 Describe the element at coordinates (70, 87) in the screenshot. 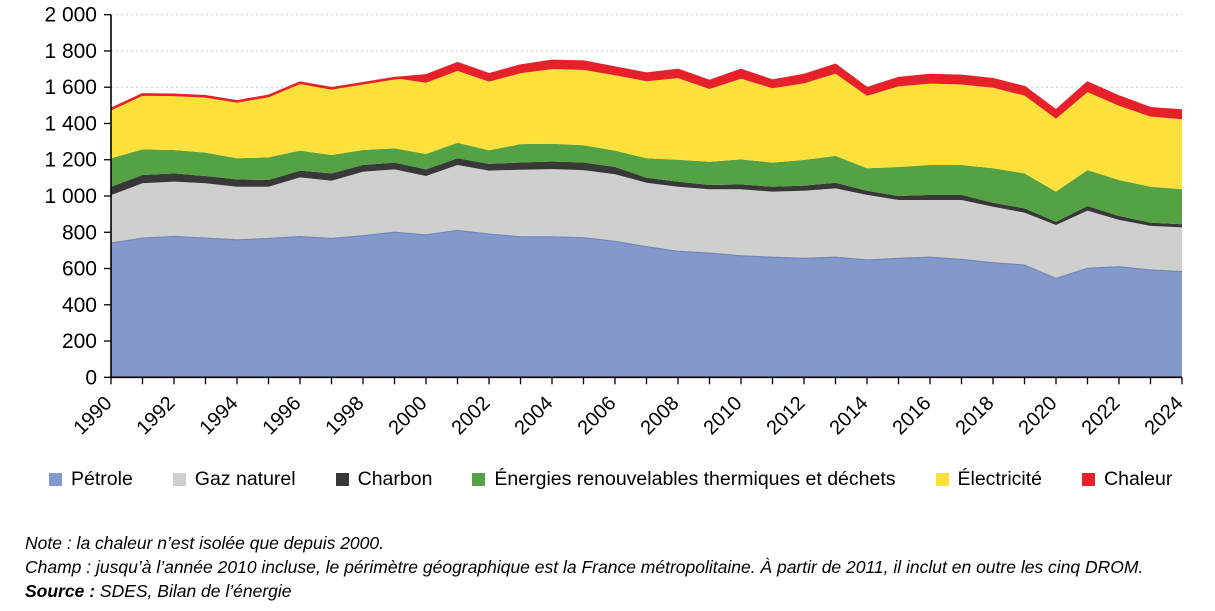

I see `y-axis-tick-label: 1 600` at that location.